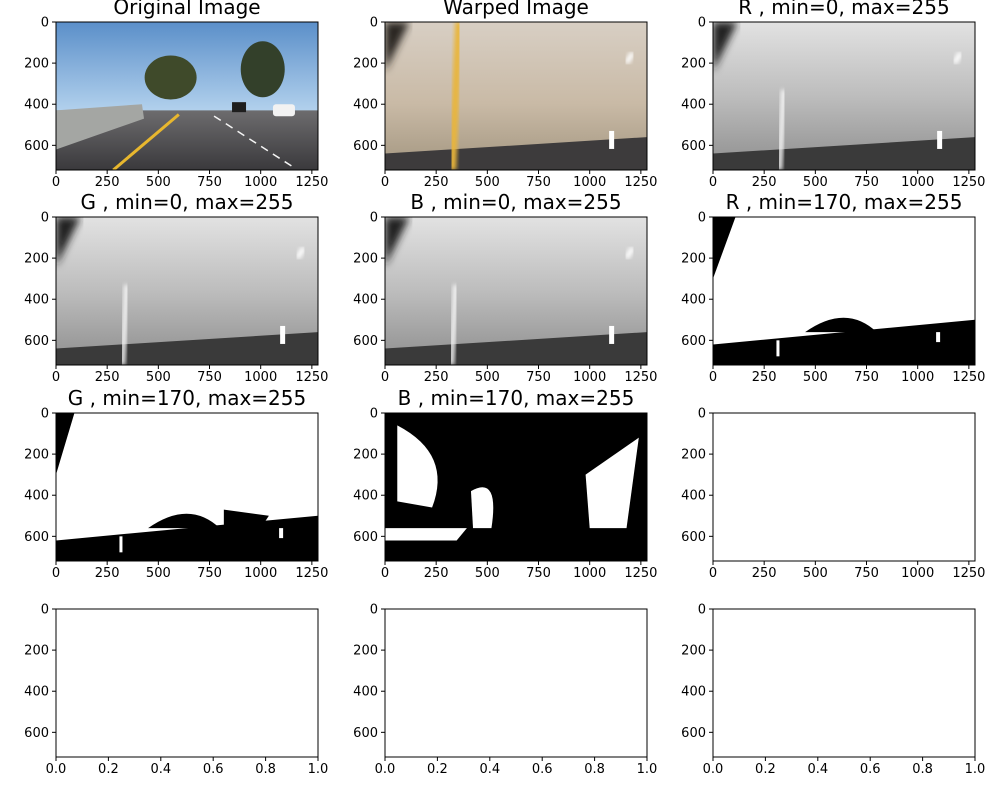 This screenshot has height=800, width=1000. Describe the element at coordinates (160, 769) in the screenshot. I see `x-tick-label: 0.4` at that location.